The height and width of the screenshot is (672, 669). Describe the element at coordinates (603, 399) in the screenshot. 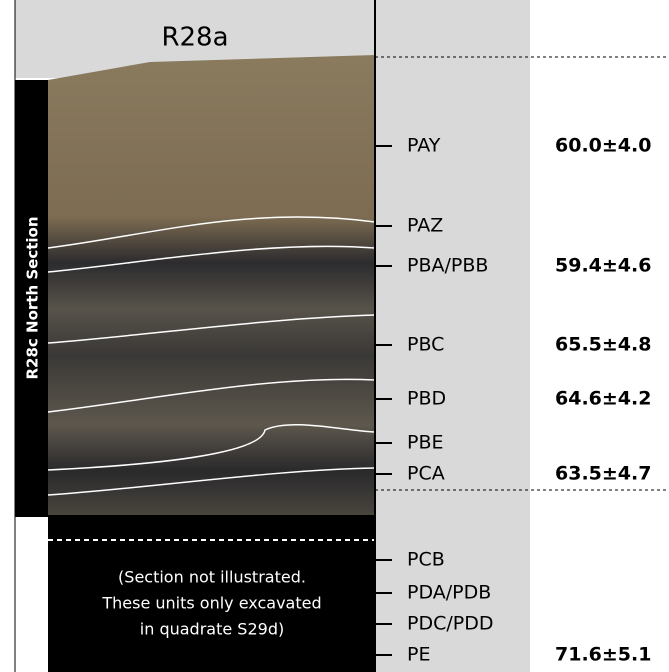

I see `unit-age: 64.6±4.2` at that location.